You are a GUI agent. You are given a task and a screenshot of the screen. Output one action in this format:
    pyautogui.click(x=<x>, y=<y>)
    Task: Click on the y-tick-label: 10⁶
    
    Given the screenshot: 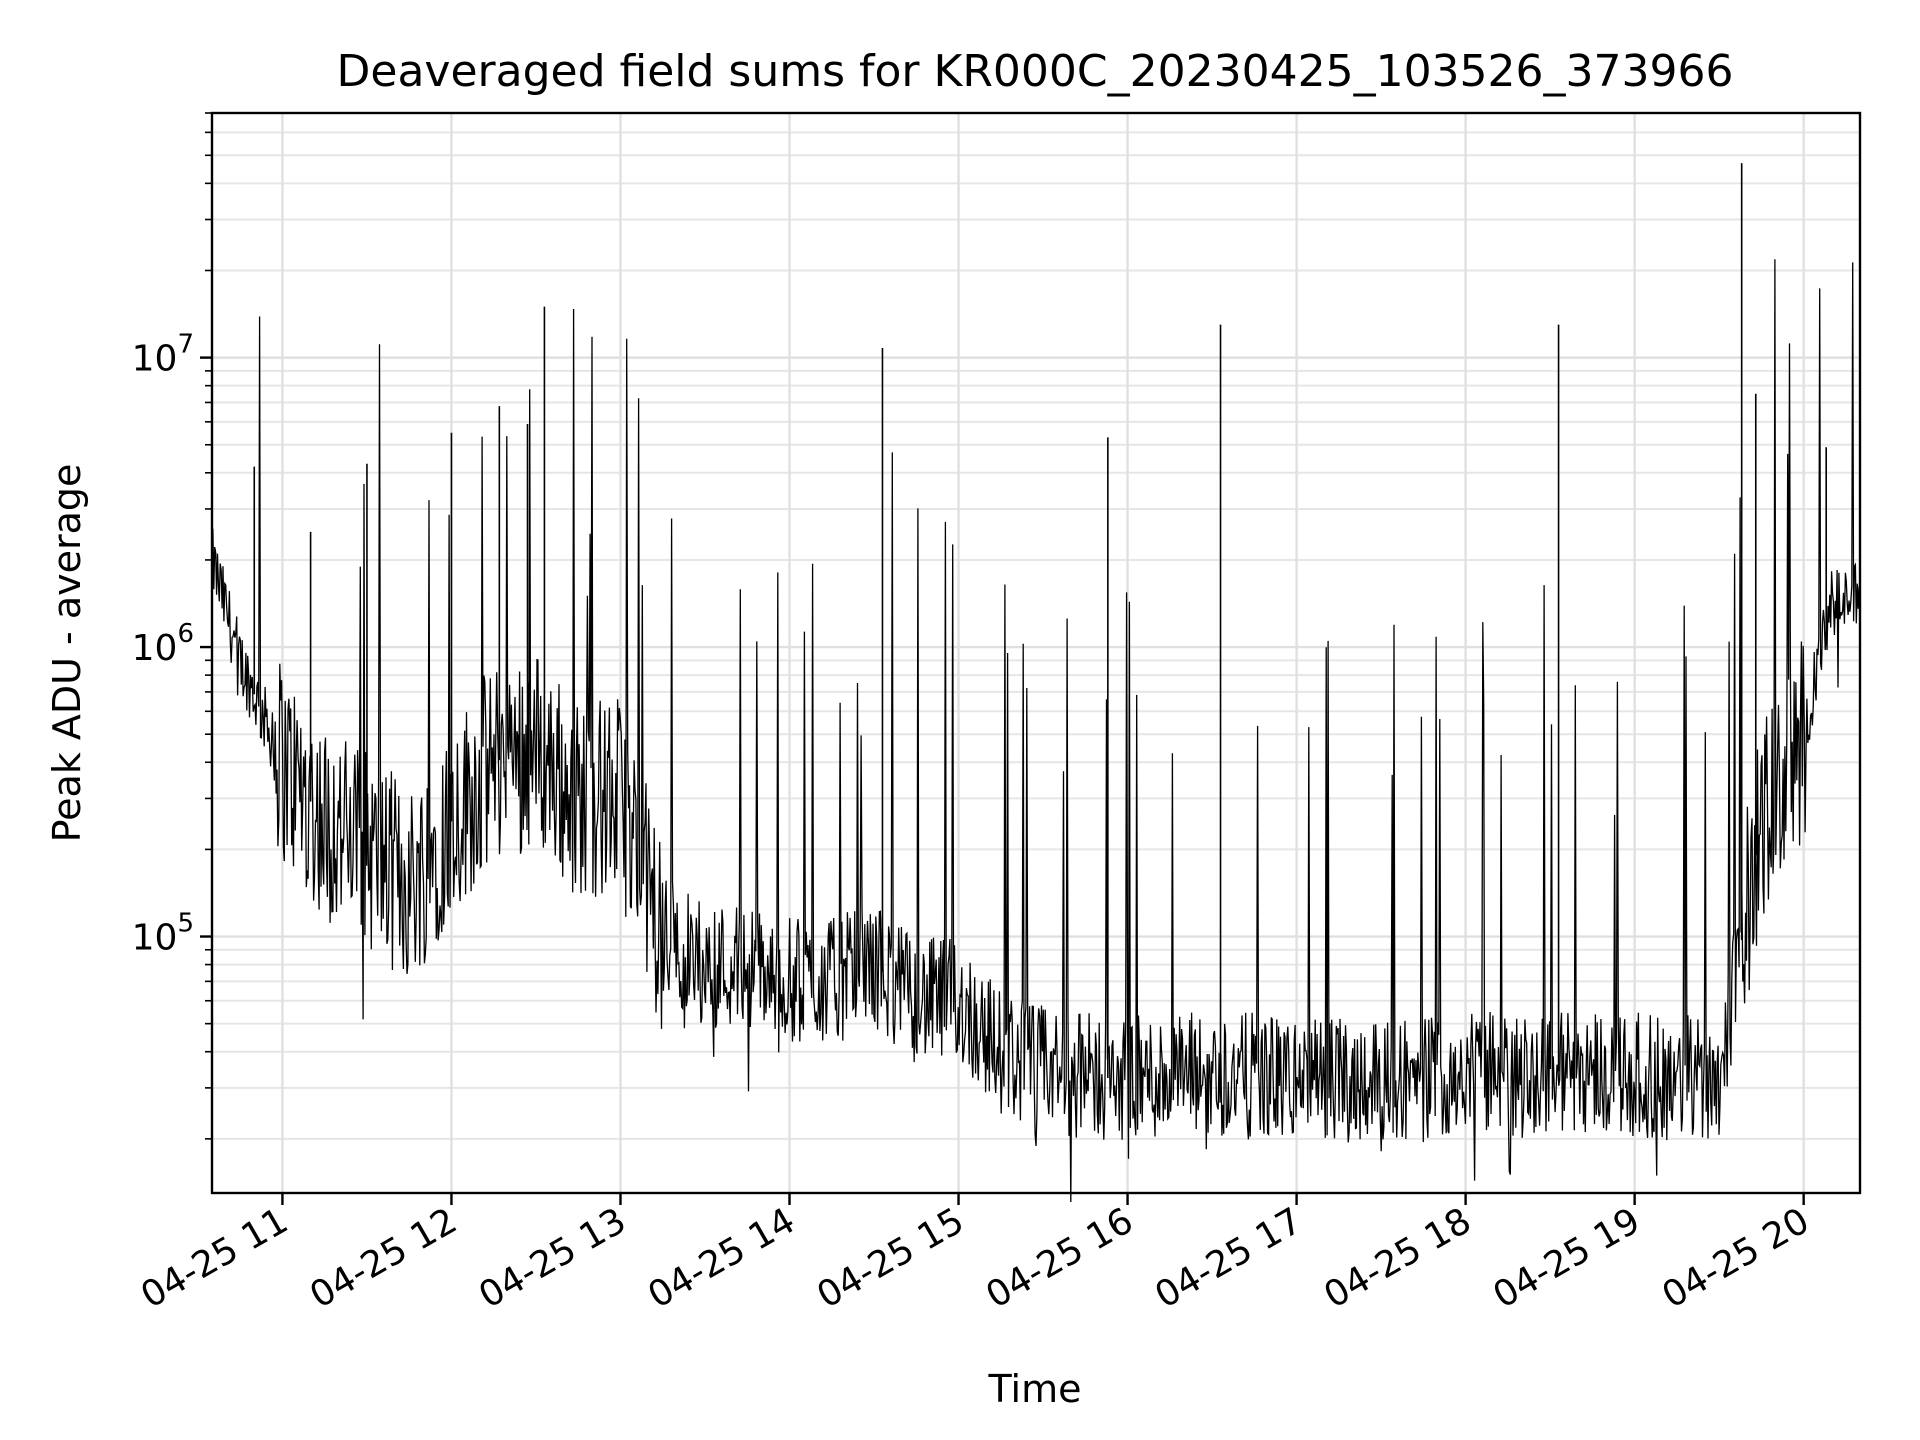 What is the action you would take?
    pyautogui.click(x=163, y=644)
    